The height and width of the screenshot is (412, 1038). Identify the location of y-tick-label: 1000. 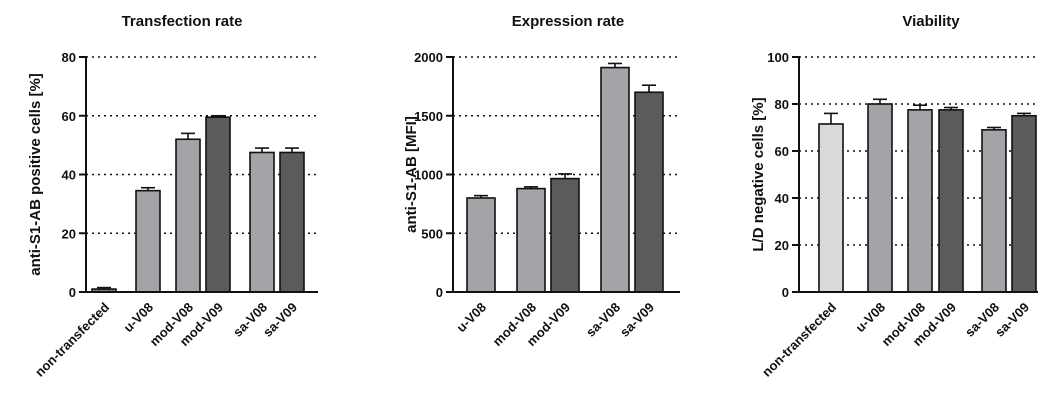
(428, 175).